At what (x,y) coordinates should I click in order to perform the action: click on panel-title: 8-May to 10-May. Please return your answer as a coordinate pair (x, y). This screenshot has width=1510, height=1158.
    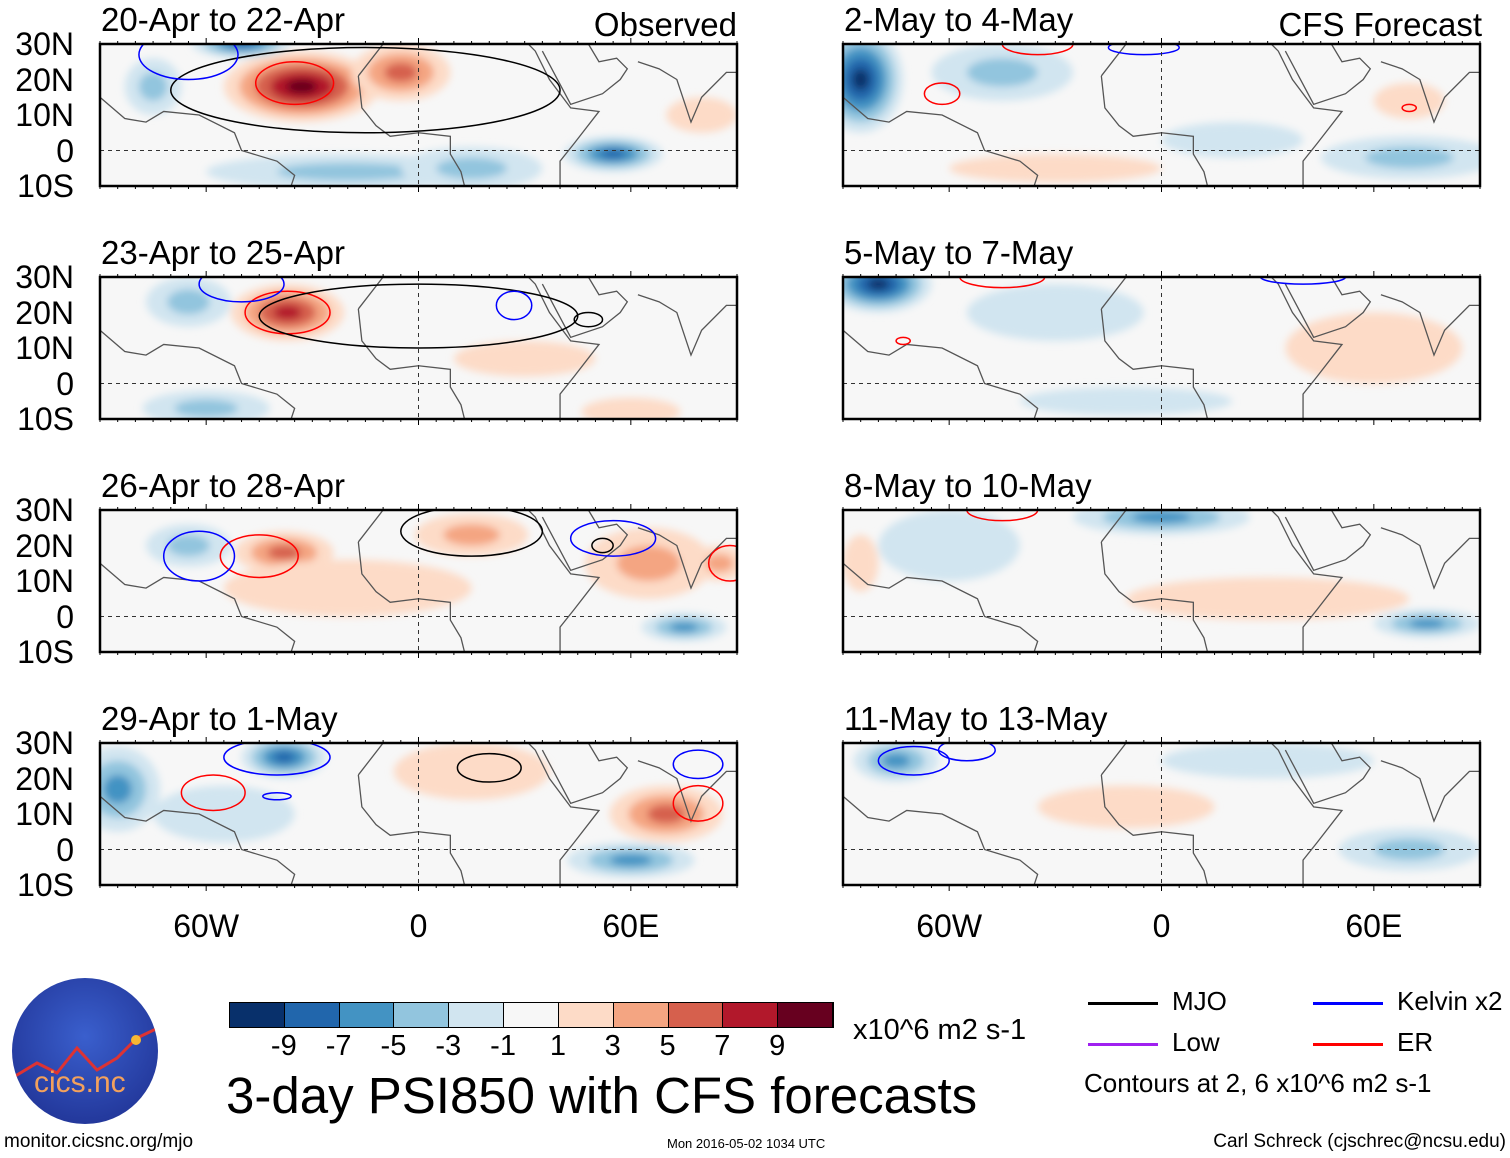
    Looking at the image, I should click on (968, 485).